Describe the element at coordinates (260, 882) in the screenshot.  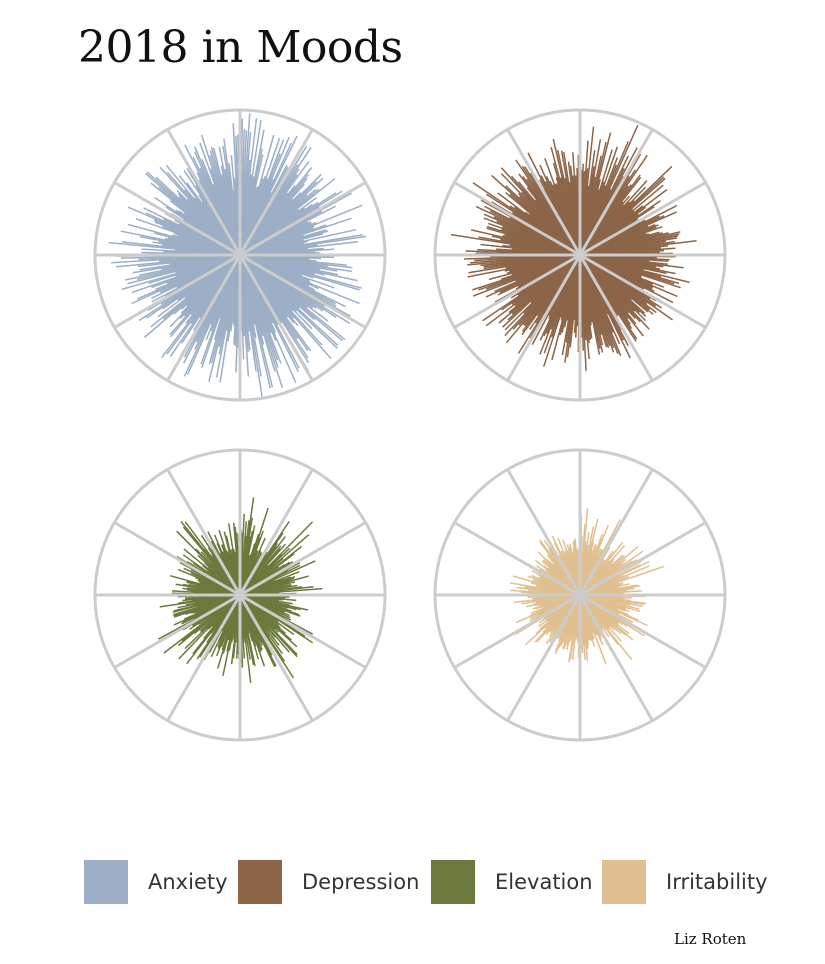
I see `legend-swatch-depression` at that location.